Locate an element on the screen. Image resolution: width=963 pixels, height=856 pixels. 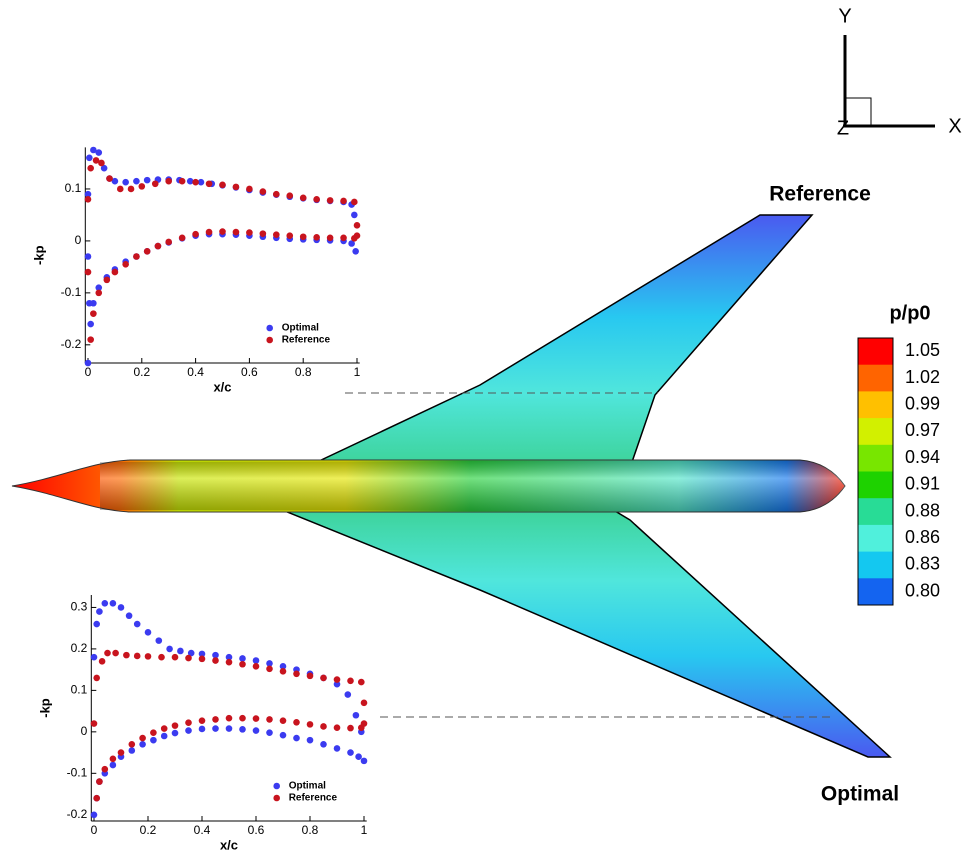
colorbar-label: 1.05 is located at coordinates (922, 350).